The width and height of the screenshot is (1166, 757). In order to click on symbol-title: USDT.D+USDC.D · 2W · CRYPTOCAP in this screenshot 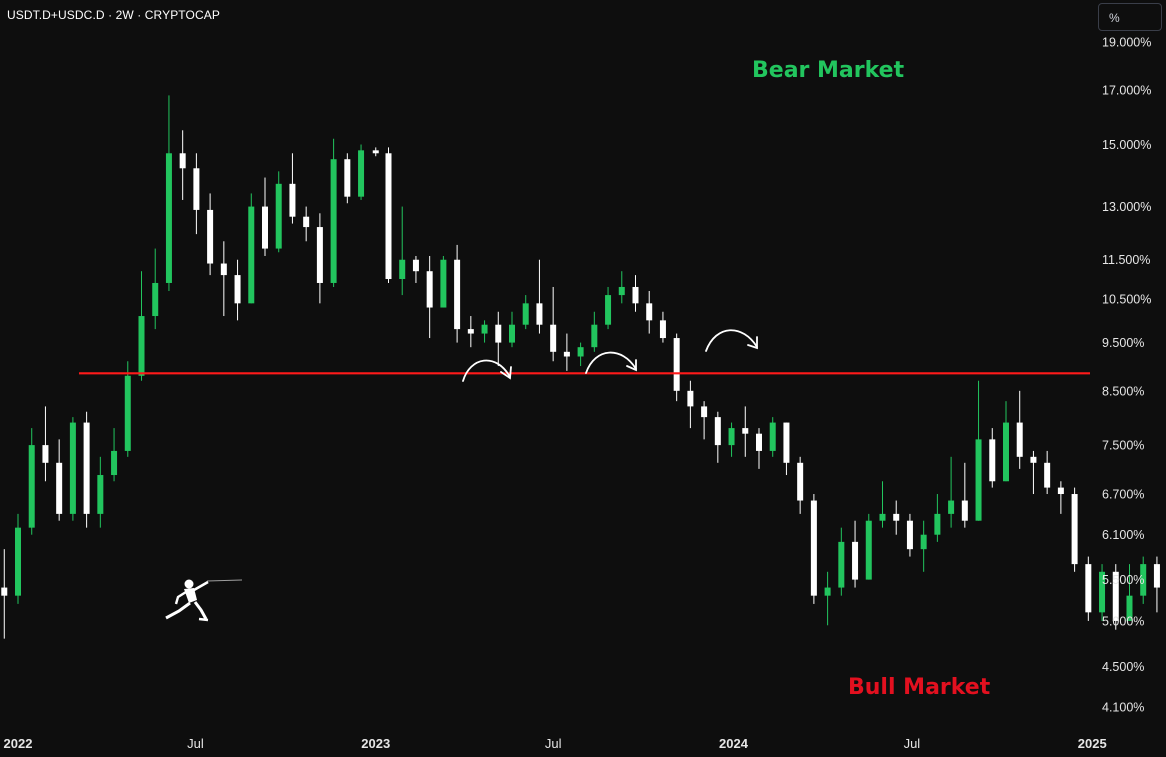, I will do `click(113, 15)`.